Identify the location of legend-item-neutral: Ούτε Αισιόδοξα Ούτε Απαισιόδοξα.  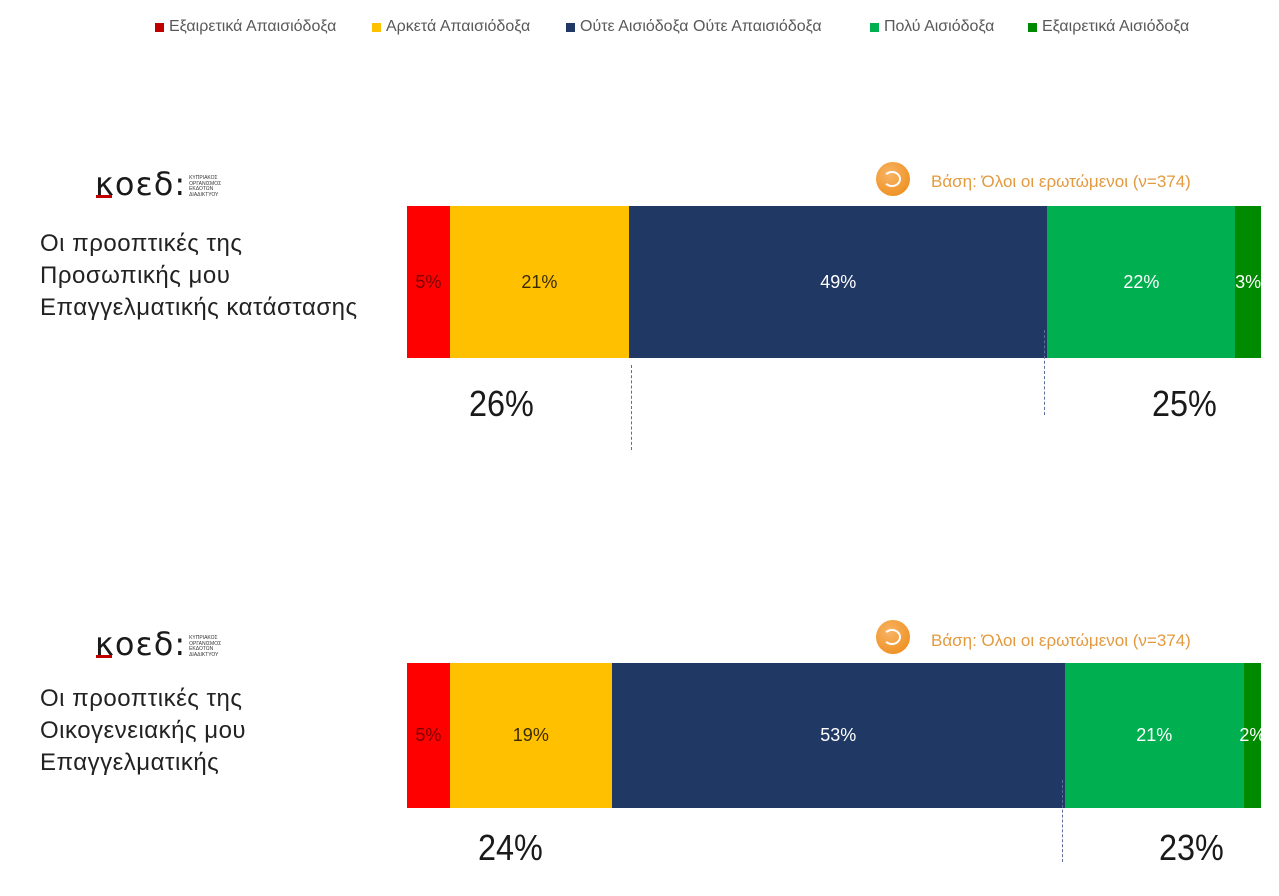
(694, 27).